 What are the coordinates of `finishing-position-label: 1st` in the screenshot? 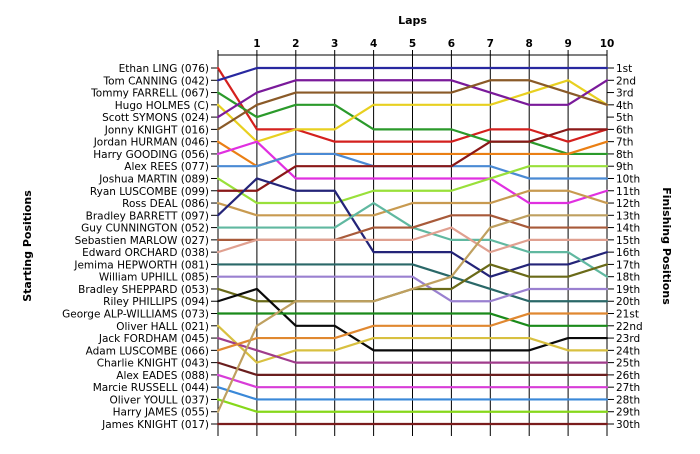 It's located at (624, 69).